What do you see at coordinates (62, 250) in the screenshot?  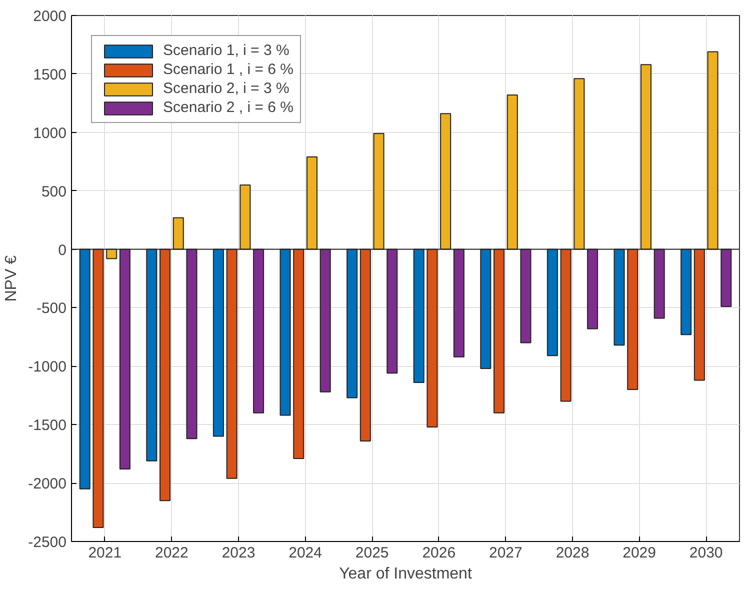 I see `y-tick-label: 0` at bounding box center [62, 250].